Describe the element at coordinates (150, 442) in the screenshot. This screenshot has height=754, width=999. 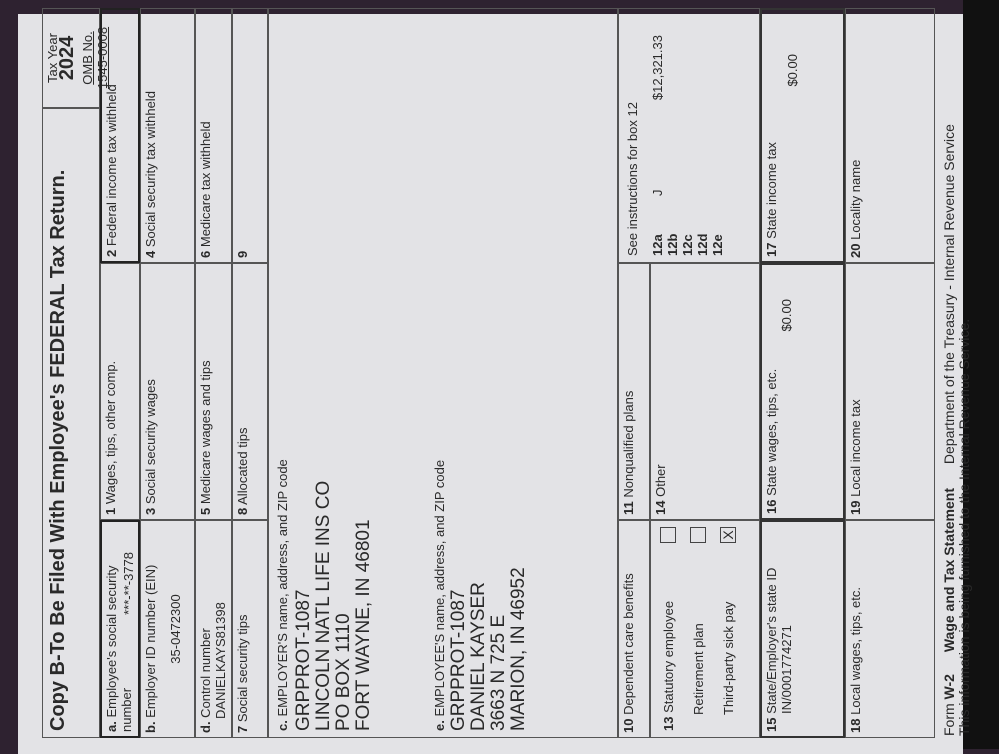
I see `box-3-label: Social security wages` at that location.